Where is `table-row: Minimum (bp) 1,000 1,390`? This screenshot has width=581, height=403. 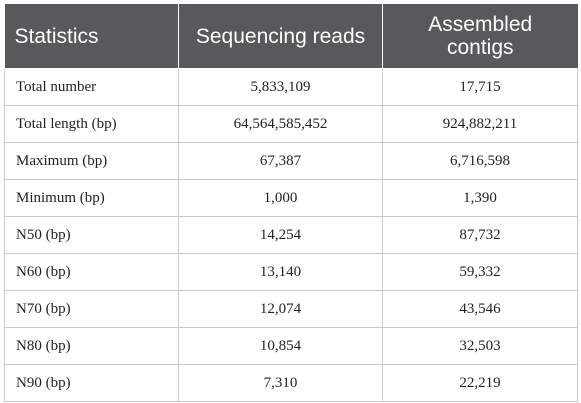
table-row: Minimum (bp) 1,000 1,390 is located at coordinates (291, 198).